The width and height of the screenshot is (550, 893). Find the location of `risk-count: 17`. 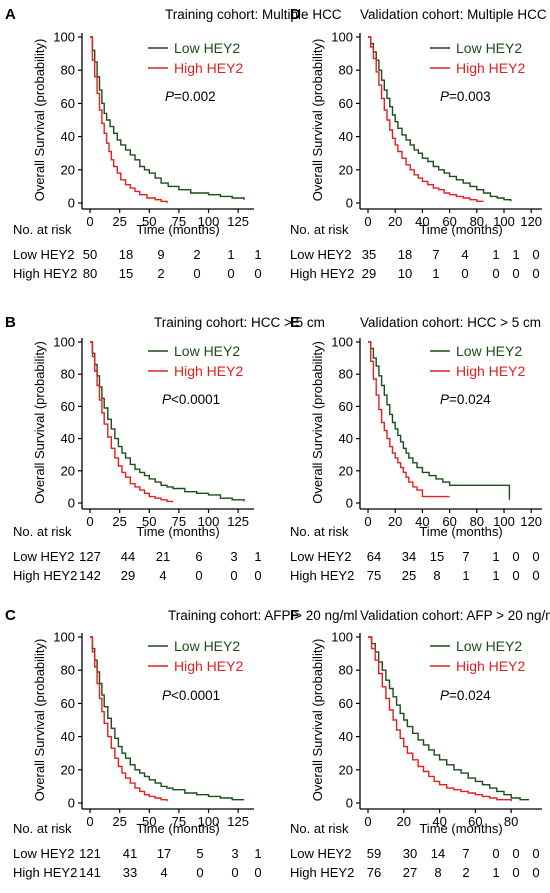

risk-count: 17 is located at coordinates (164, 853).